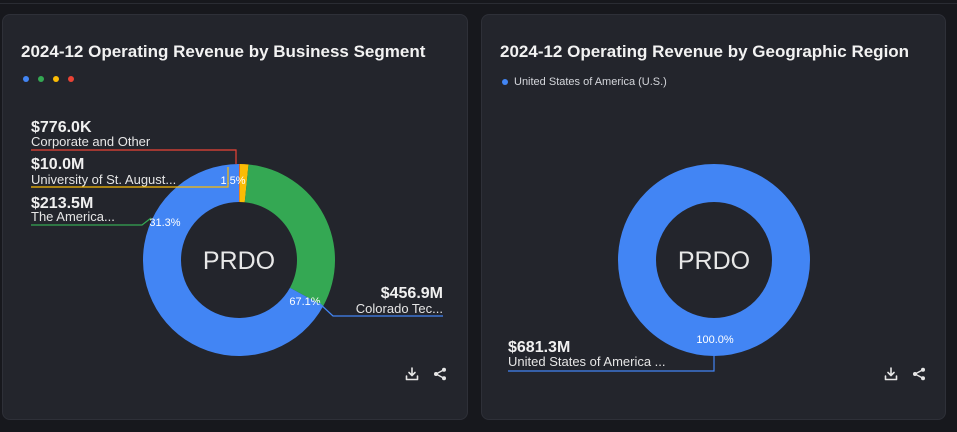  Describe the element at coordinates (590, 82) in the screenshot. I see `legend-label: United States of America (U.S.)` at that location.